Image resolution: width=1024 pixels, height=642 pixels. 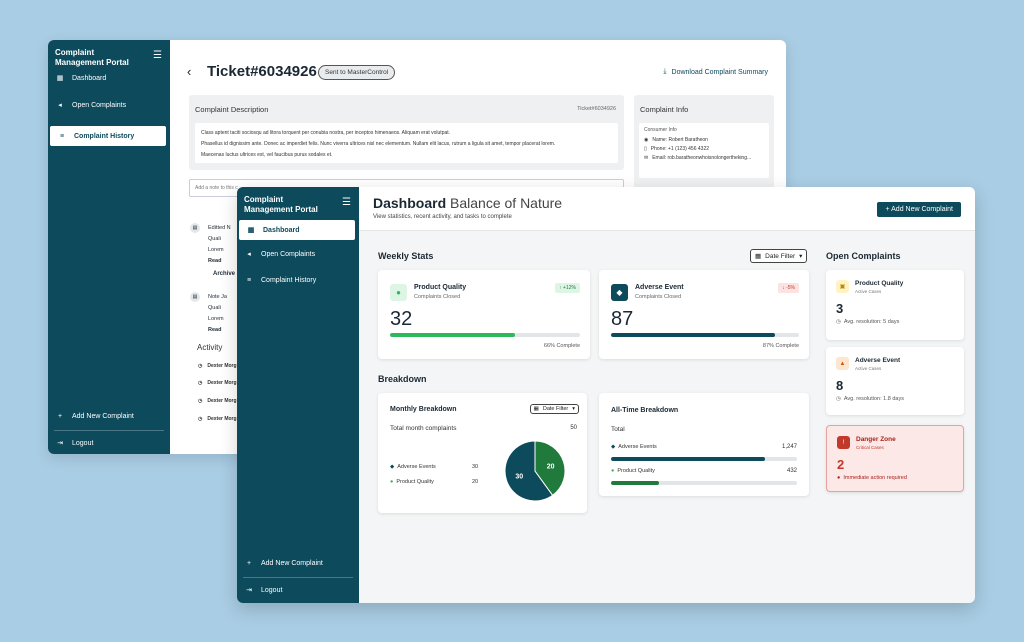 I want to click on open-card-name: Product Quality, so click(x=879, y=283).